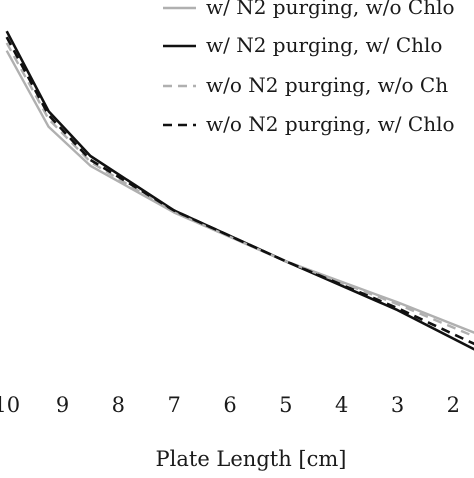 The height and width of the screenshot is (478, 474). I want to click on x-tick-label: 3, so click(397, 405).